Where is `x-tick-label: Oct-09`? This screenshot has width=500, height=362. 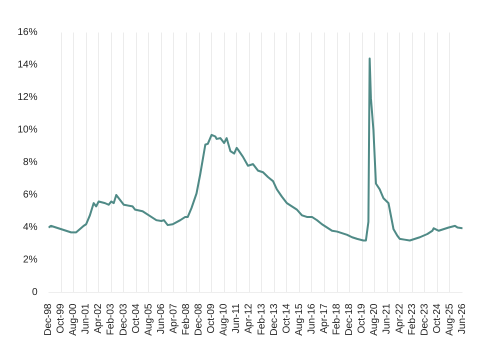
x-tick-label: Oct-09 is located at coordinates (212, 318).